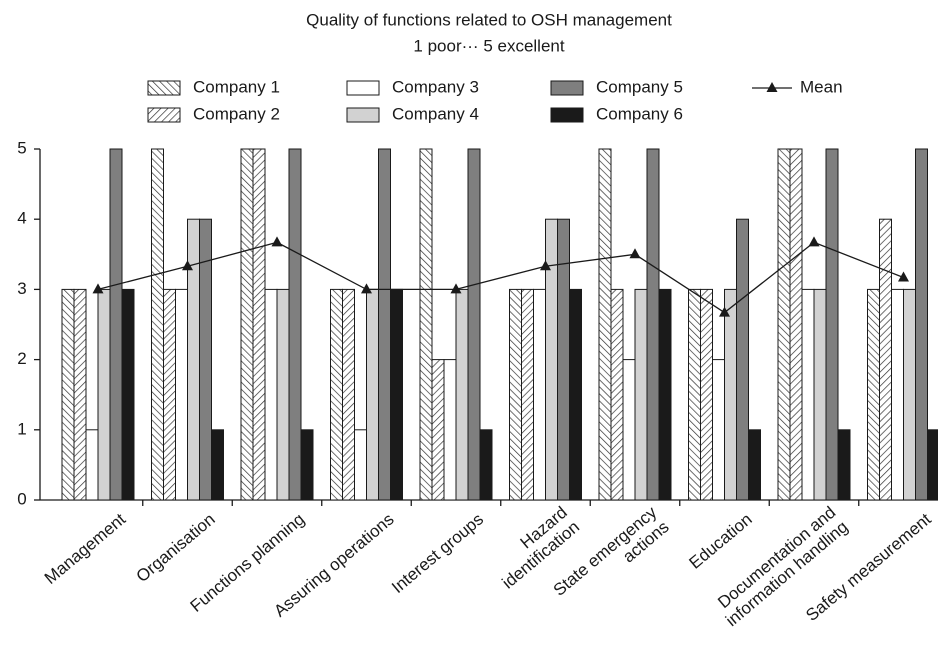 The image size is (938, 668). I want to click on y-tick-label: 4, so click(21, 218).